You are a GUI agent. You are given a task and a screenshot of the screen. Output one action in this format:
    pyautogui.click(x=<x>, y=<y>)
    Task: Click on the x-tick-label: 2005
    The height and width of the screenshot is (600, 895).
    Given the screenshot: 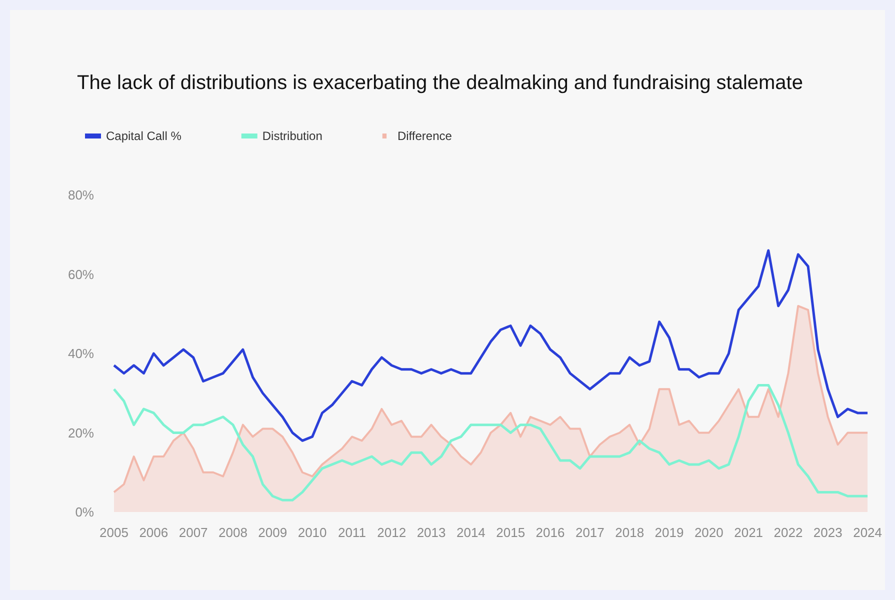 What is the action you would take?
    pyautogui.click(x=114, y=532)
    